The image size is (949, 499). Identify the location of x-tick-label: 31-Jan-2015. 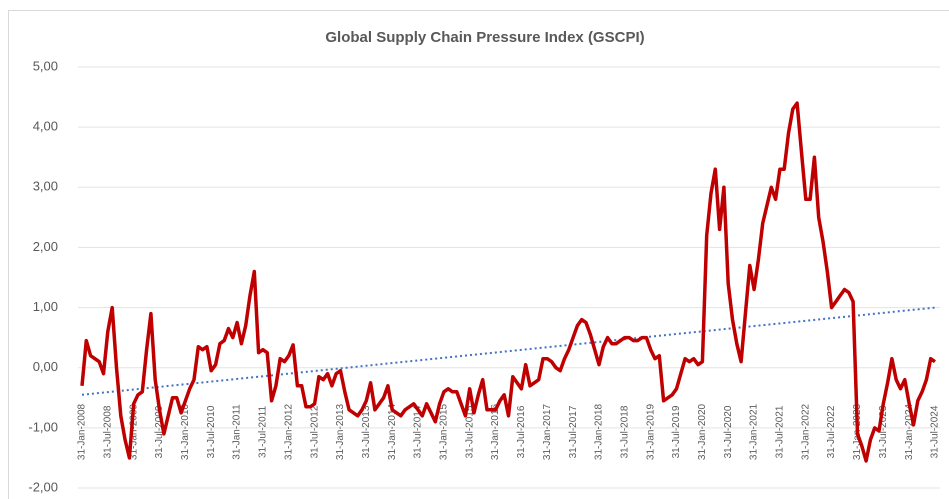
(444, 431).